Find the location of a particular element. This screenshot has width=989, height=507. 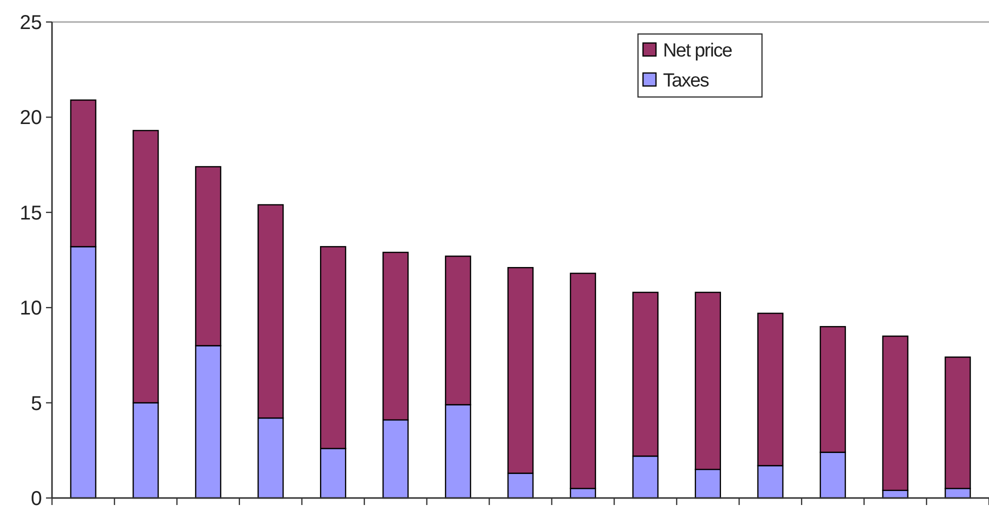

legend-label: Net price is located at coordinates (697, 51).